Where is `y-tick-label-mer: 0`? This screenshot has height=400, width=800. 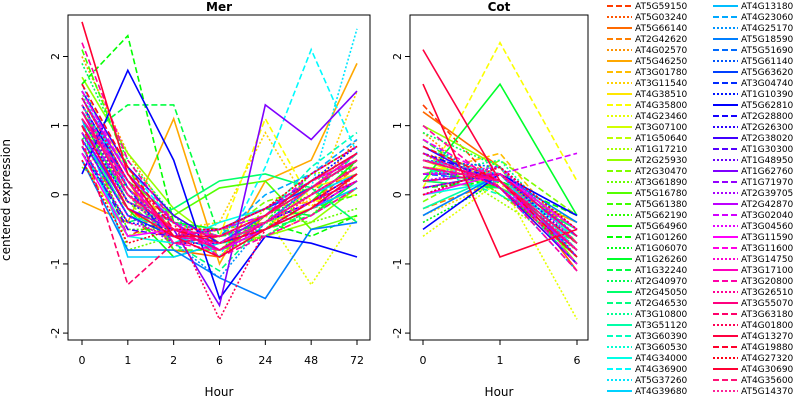 y-tick-label-mer: 0 is located at coordinates (55, 194).